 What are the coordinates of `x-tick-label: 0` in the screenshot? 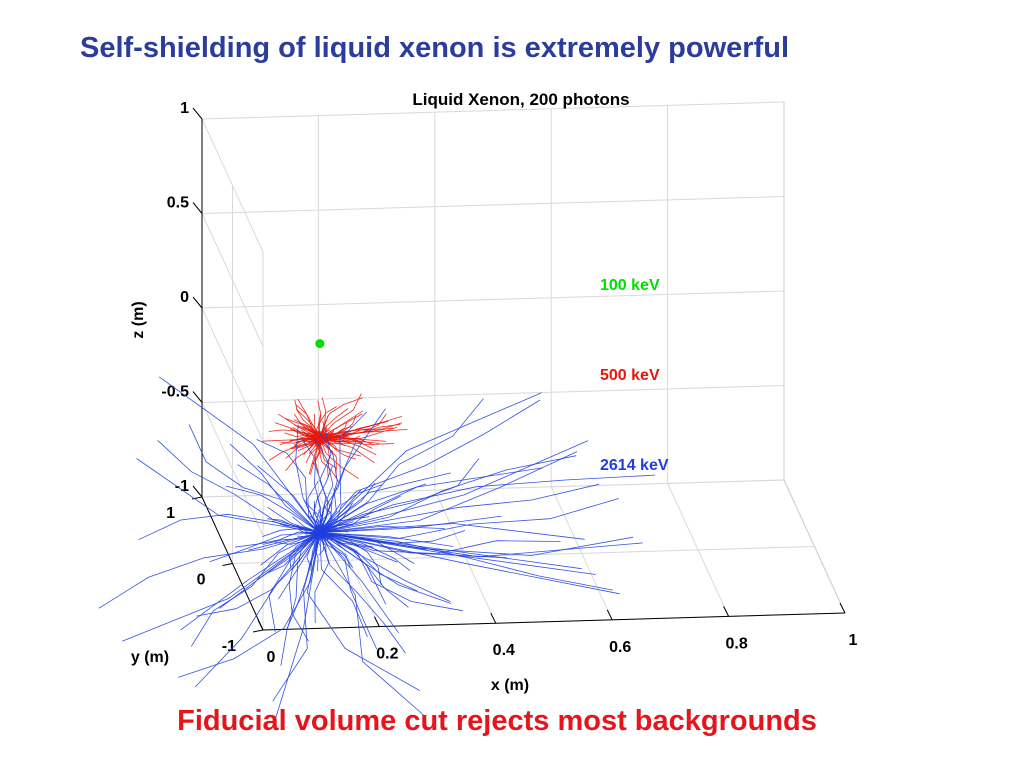 It's located at (271, 657).